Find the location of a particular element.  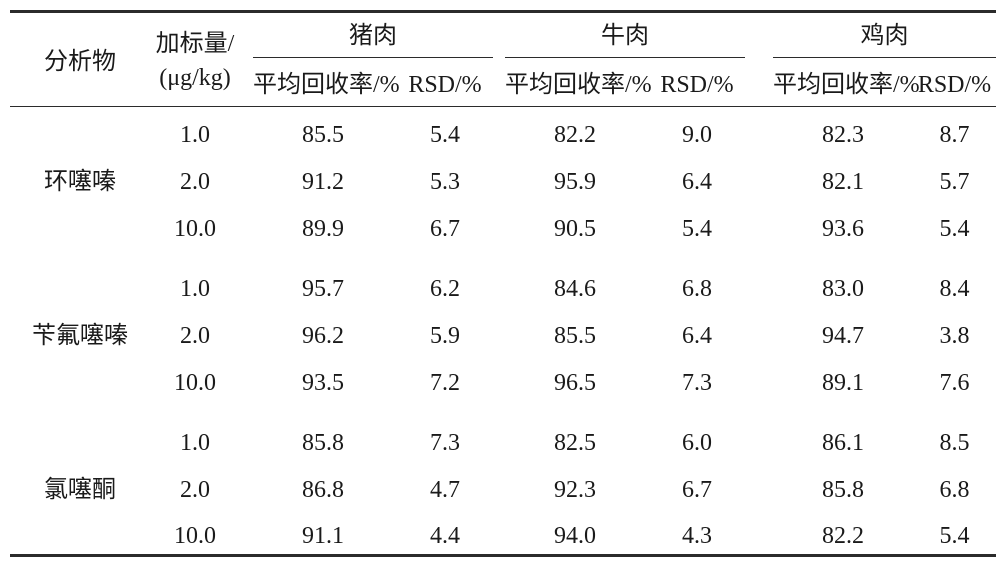

header-analyte: 分析物 is located at coordinates (80, 62).